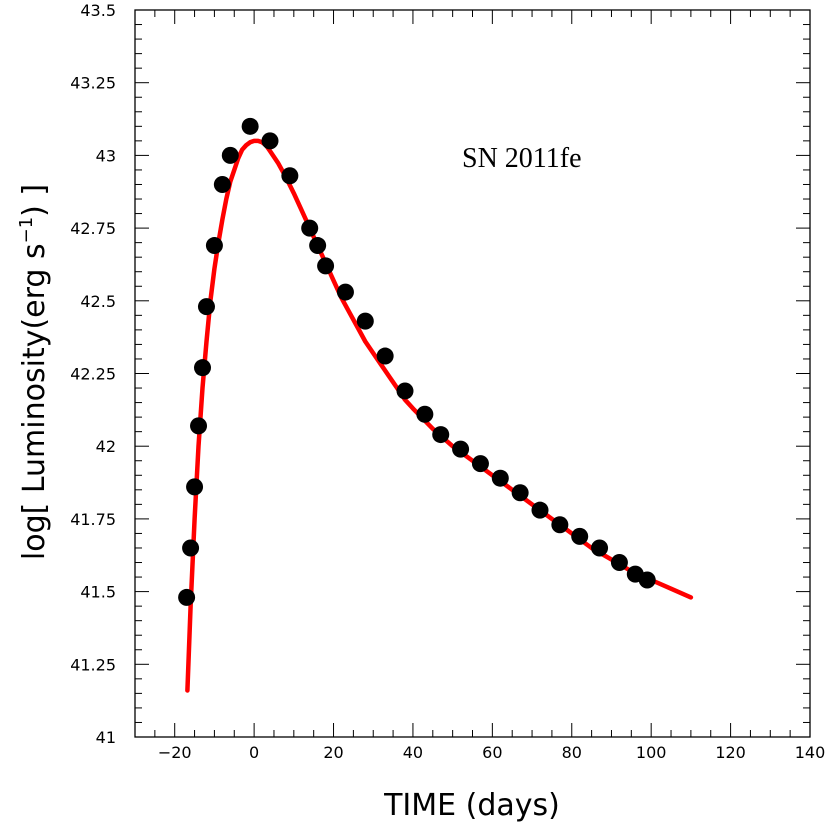 The height and width of the screenshot is (831, 835). What do you see at coordinates (34, 200) in the screenshot?
I see `y-axis-title-suffix: ) ]` at bounding box center [34, 200].